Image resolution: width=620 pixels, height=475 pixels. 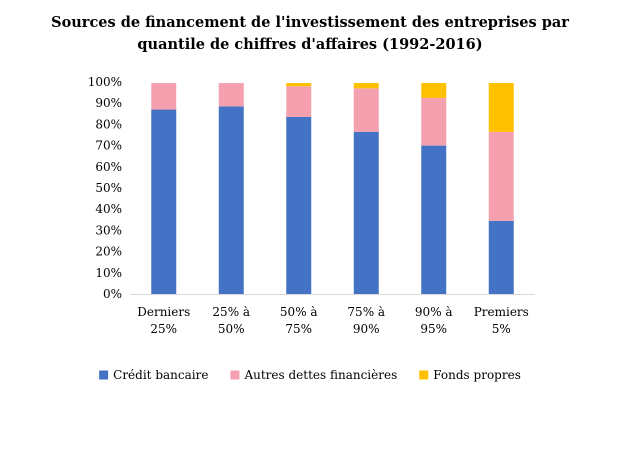 What do you see at coordinates (108, 273) in the screenshot?
I see `y-tick-label: 10%` at bounding box center [108, 273].